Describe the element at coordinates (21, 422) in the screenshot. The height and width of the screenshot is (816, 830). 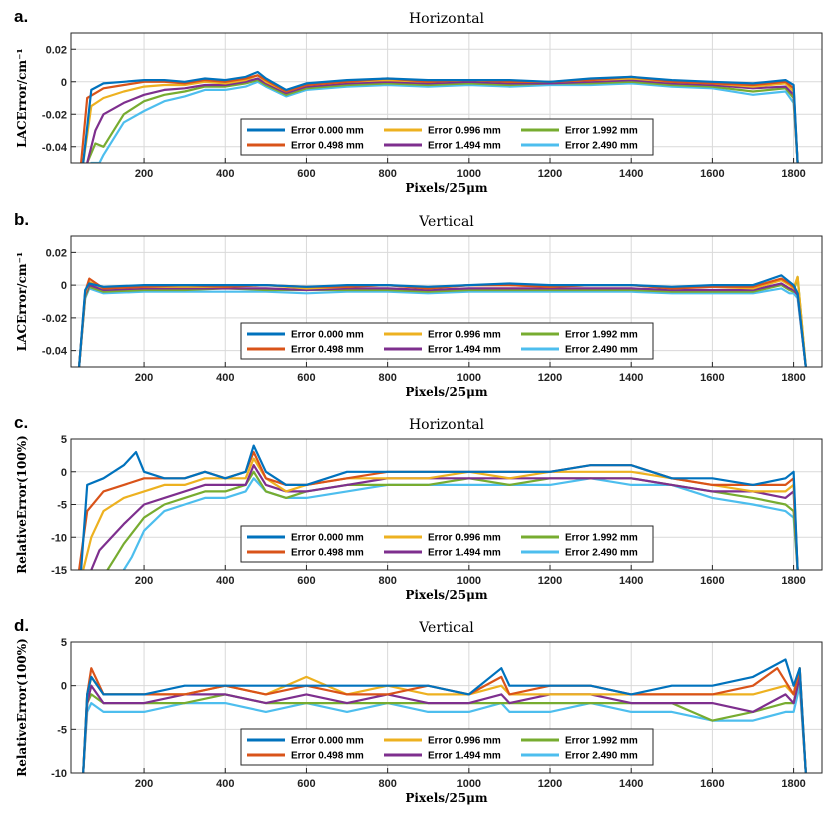
I see `panel-letter: c.` at that location.